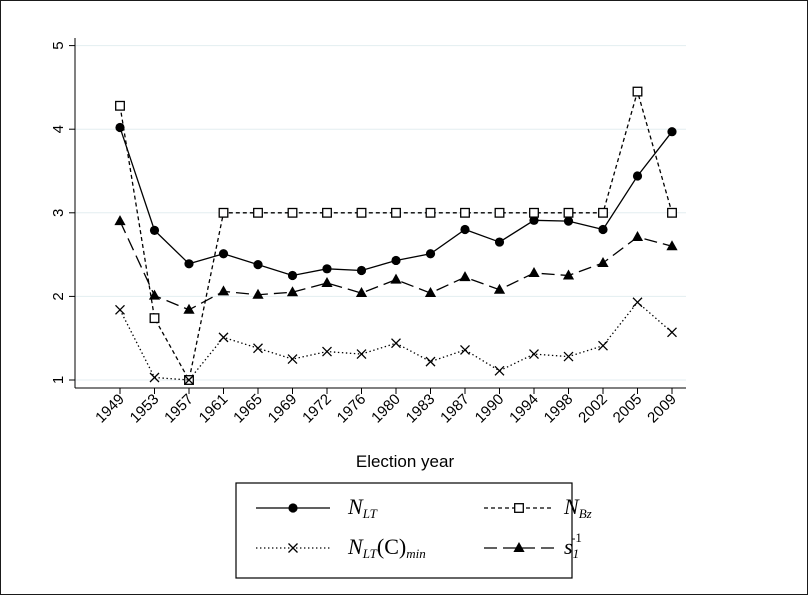 This screenshot has height=595, width=808. I want to click on x-tick-label: 1949, so click(110, 409).